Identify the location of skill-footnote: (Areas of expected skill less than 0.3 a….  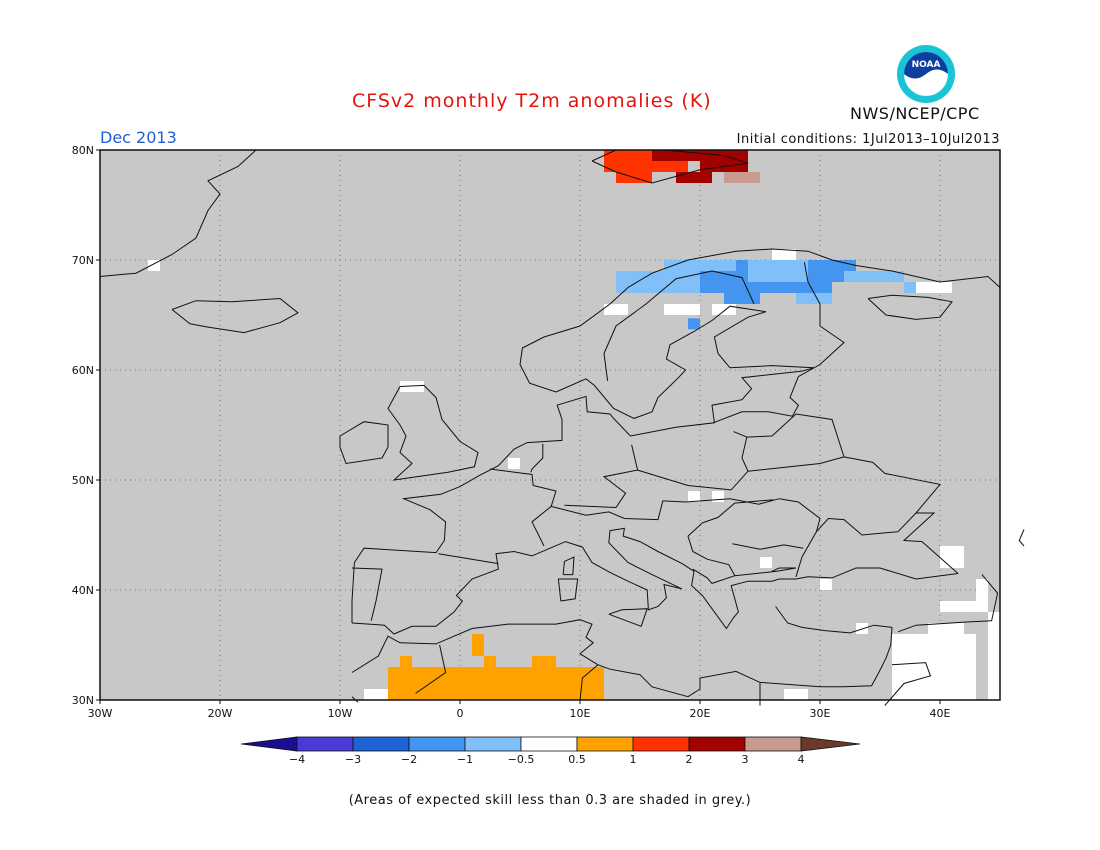
(550, 800).